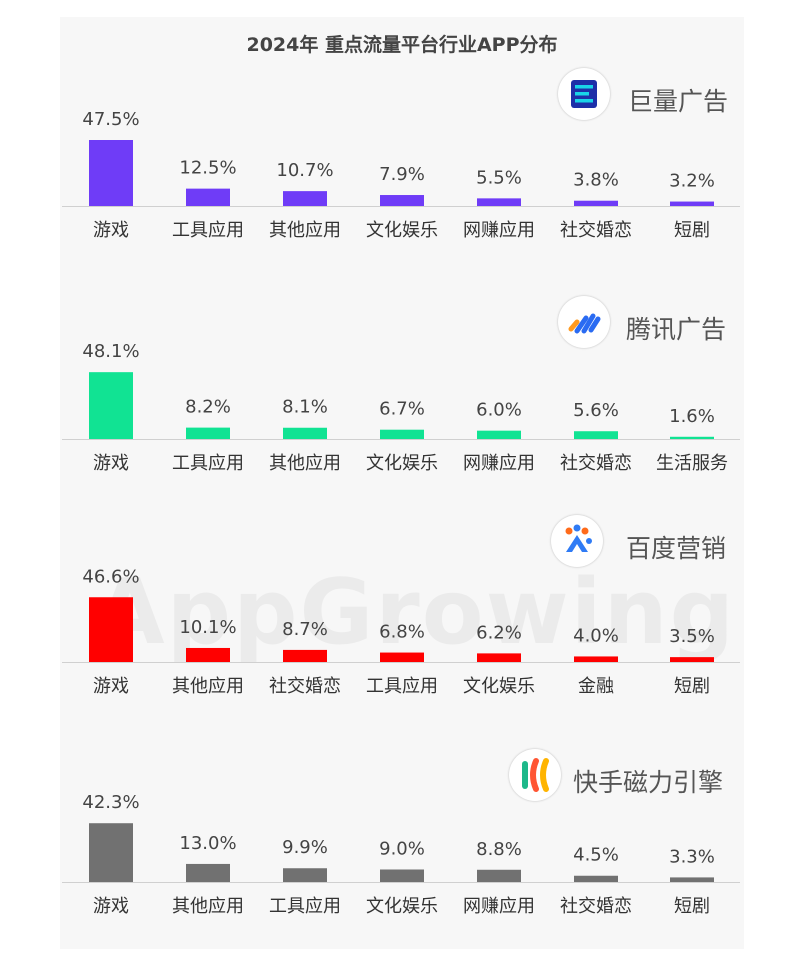  What do you see at coordinates (577, 541) in the screenshot?
I see `baidu-marketing-logo-icon` at bounding box center [577, 541].